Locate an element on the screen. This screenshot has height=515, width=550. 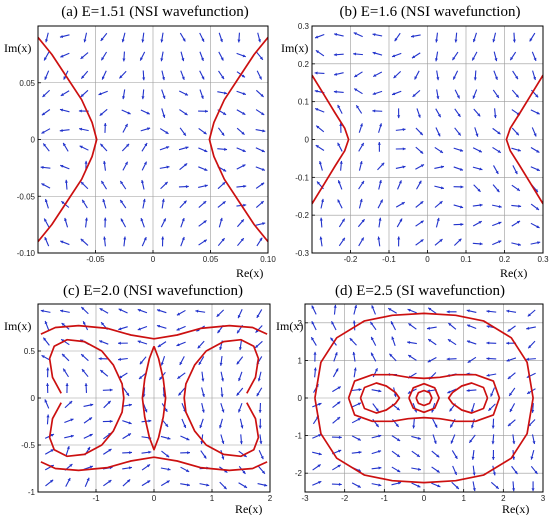
panel-c-ytick-label: 0 is located at coordinates (33, 398).